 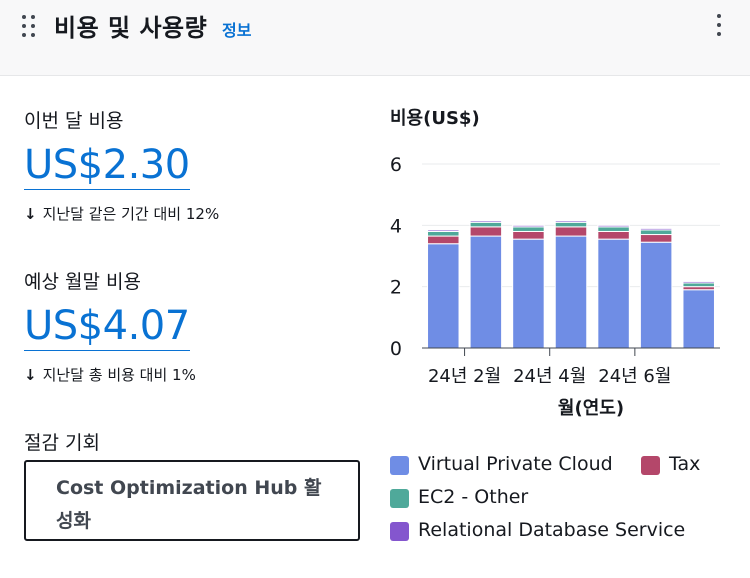 What do you see at coordinates (82, 282) in the screenshot?
I see `forecast-label: 예상 월말 비용` at bounding box center [82, 282].